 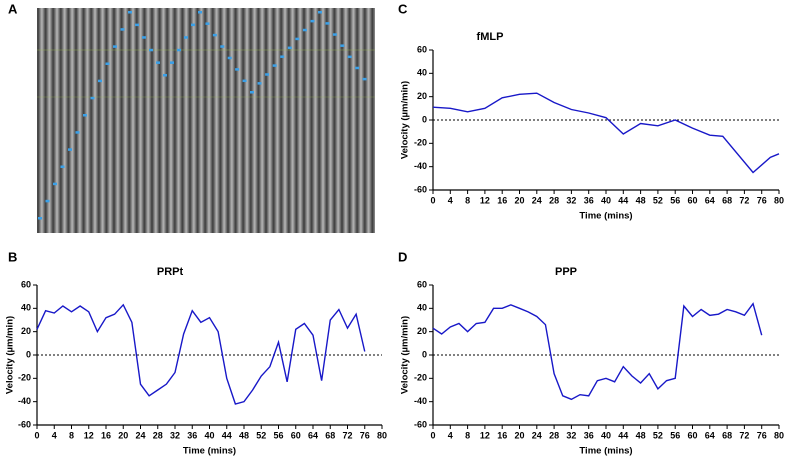 I want to click on y-tick-label: 40, so click(x=422, y=308).